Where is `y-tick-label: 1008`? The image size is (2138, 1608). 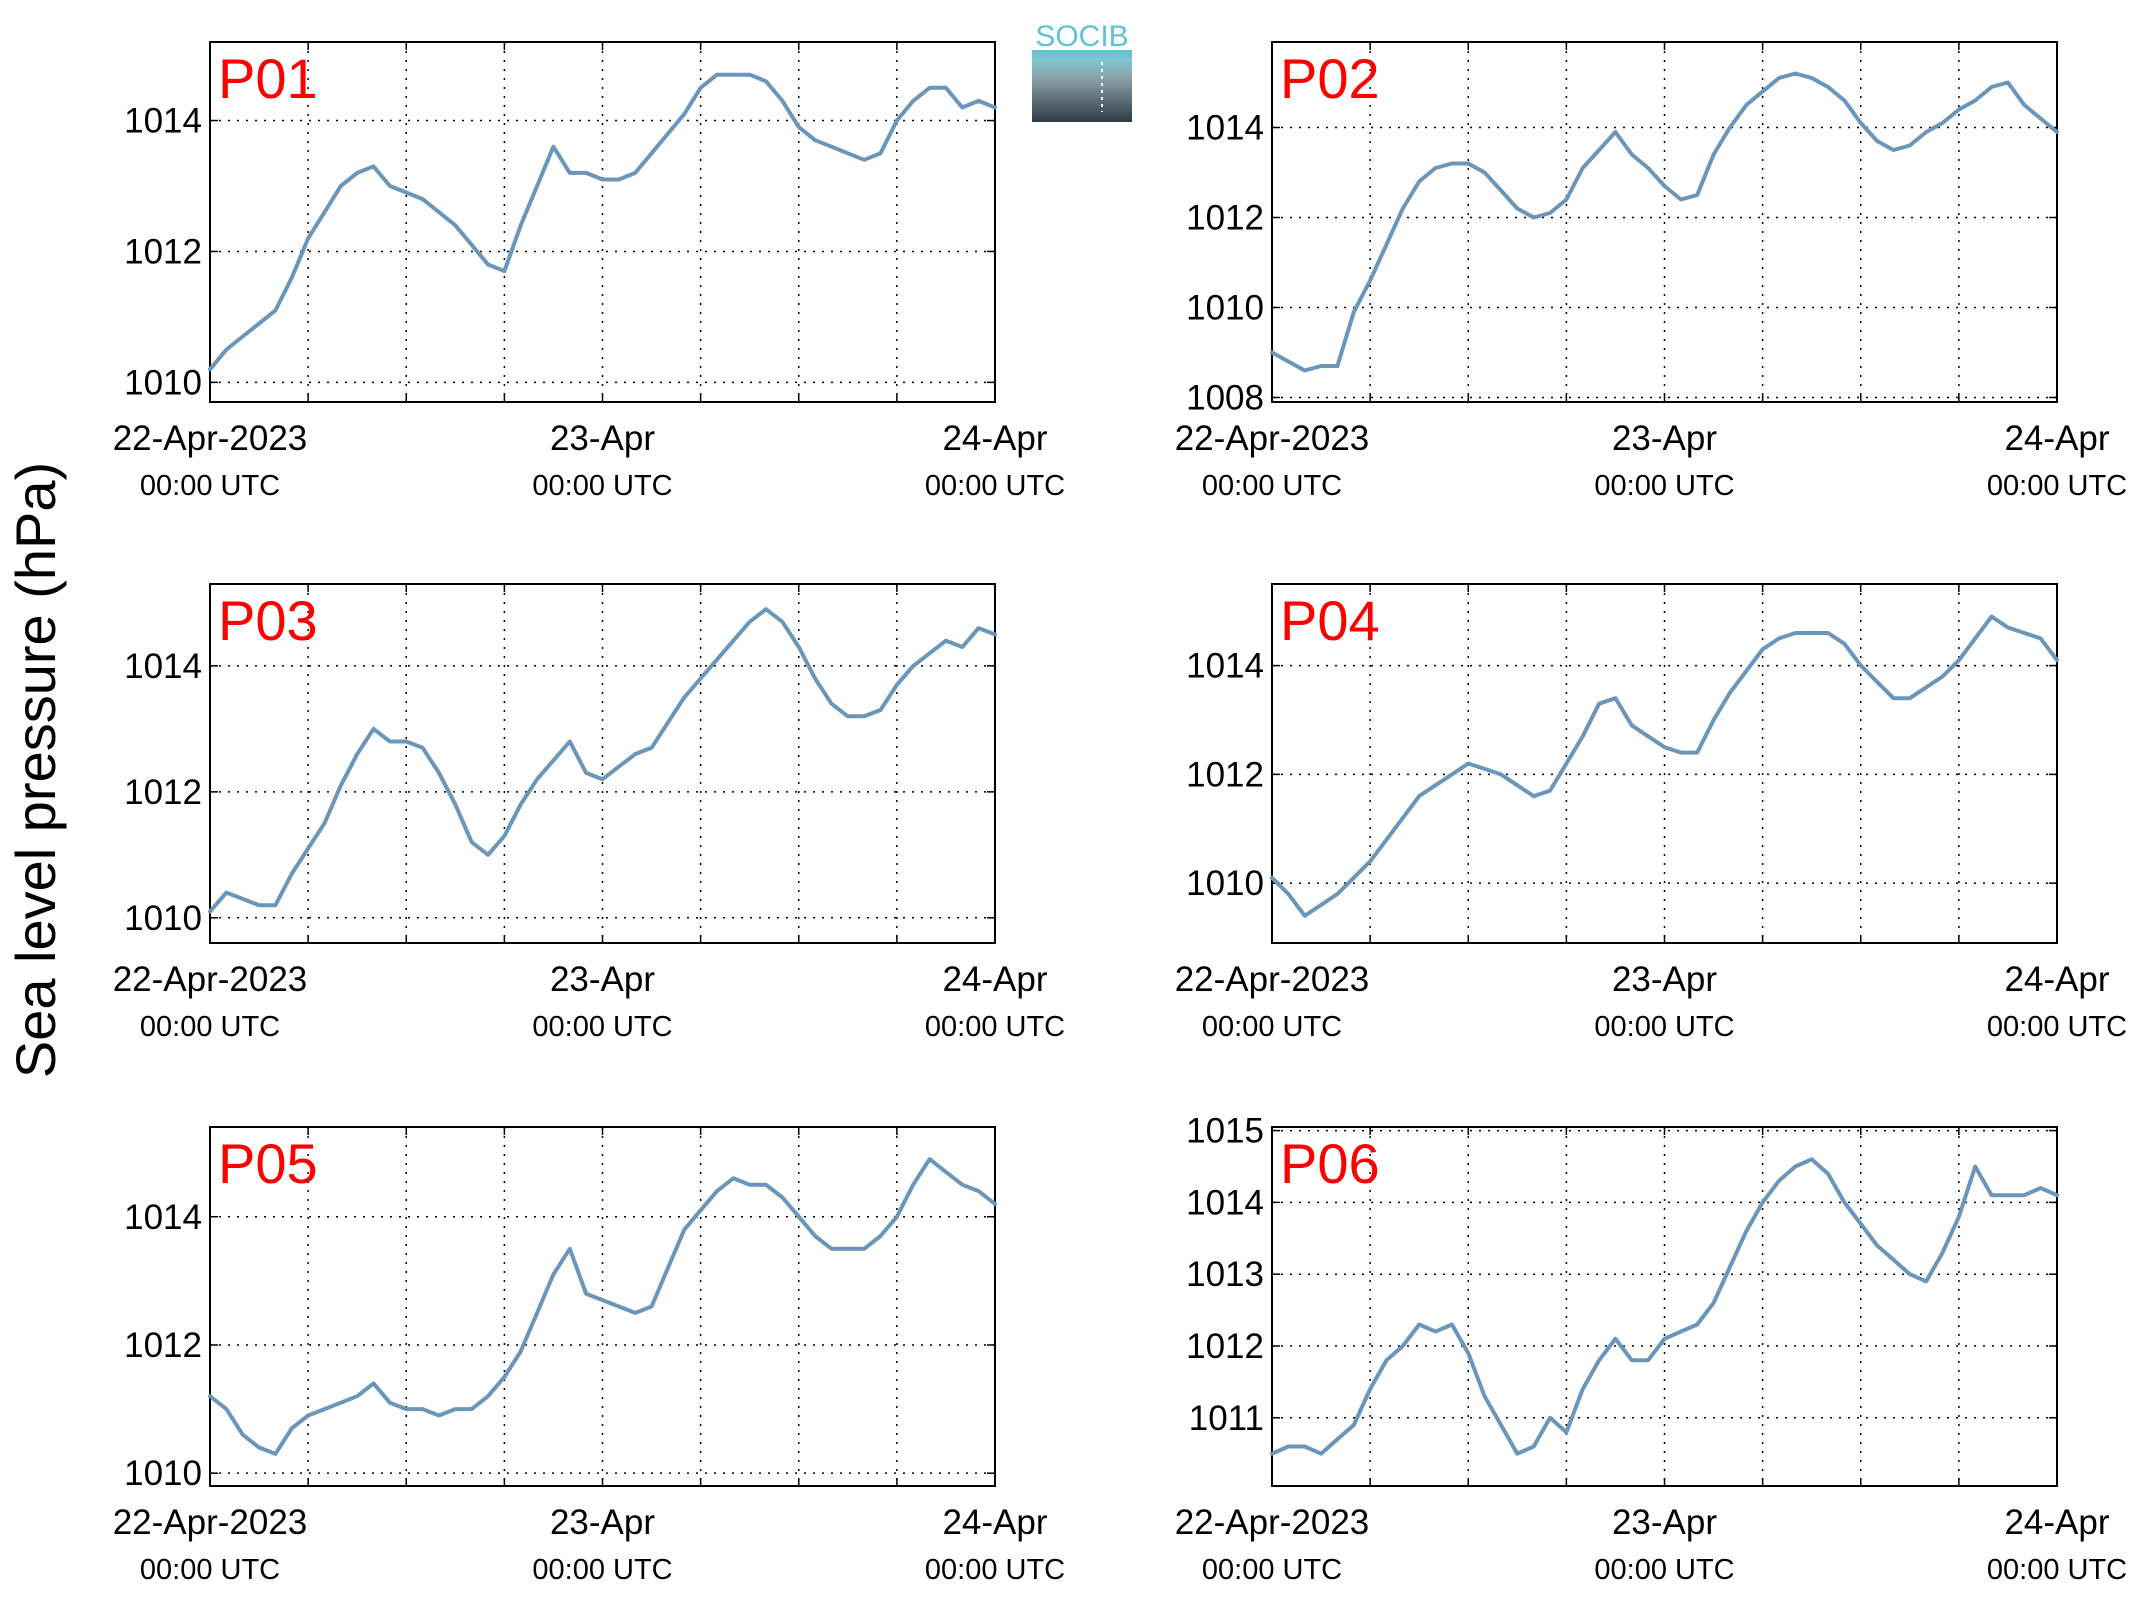
y-tick-label: 1008 is located at coordinates (1225, 398).